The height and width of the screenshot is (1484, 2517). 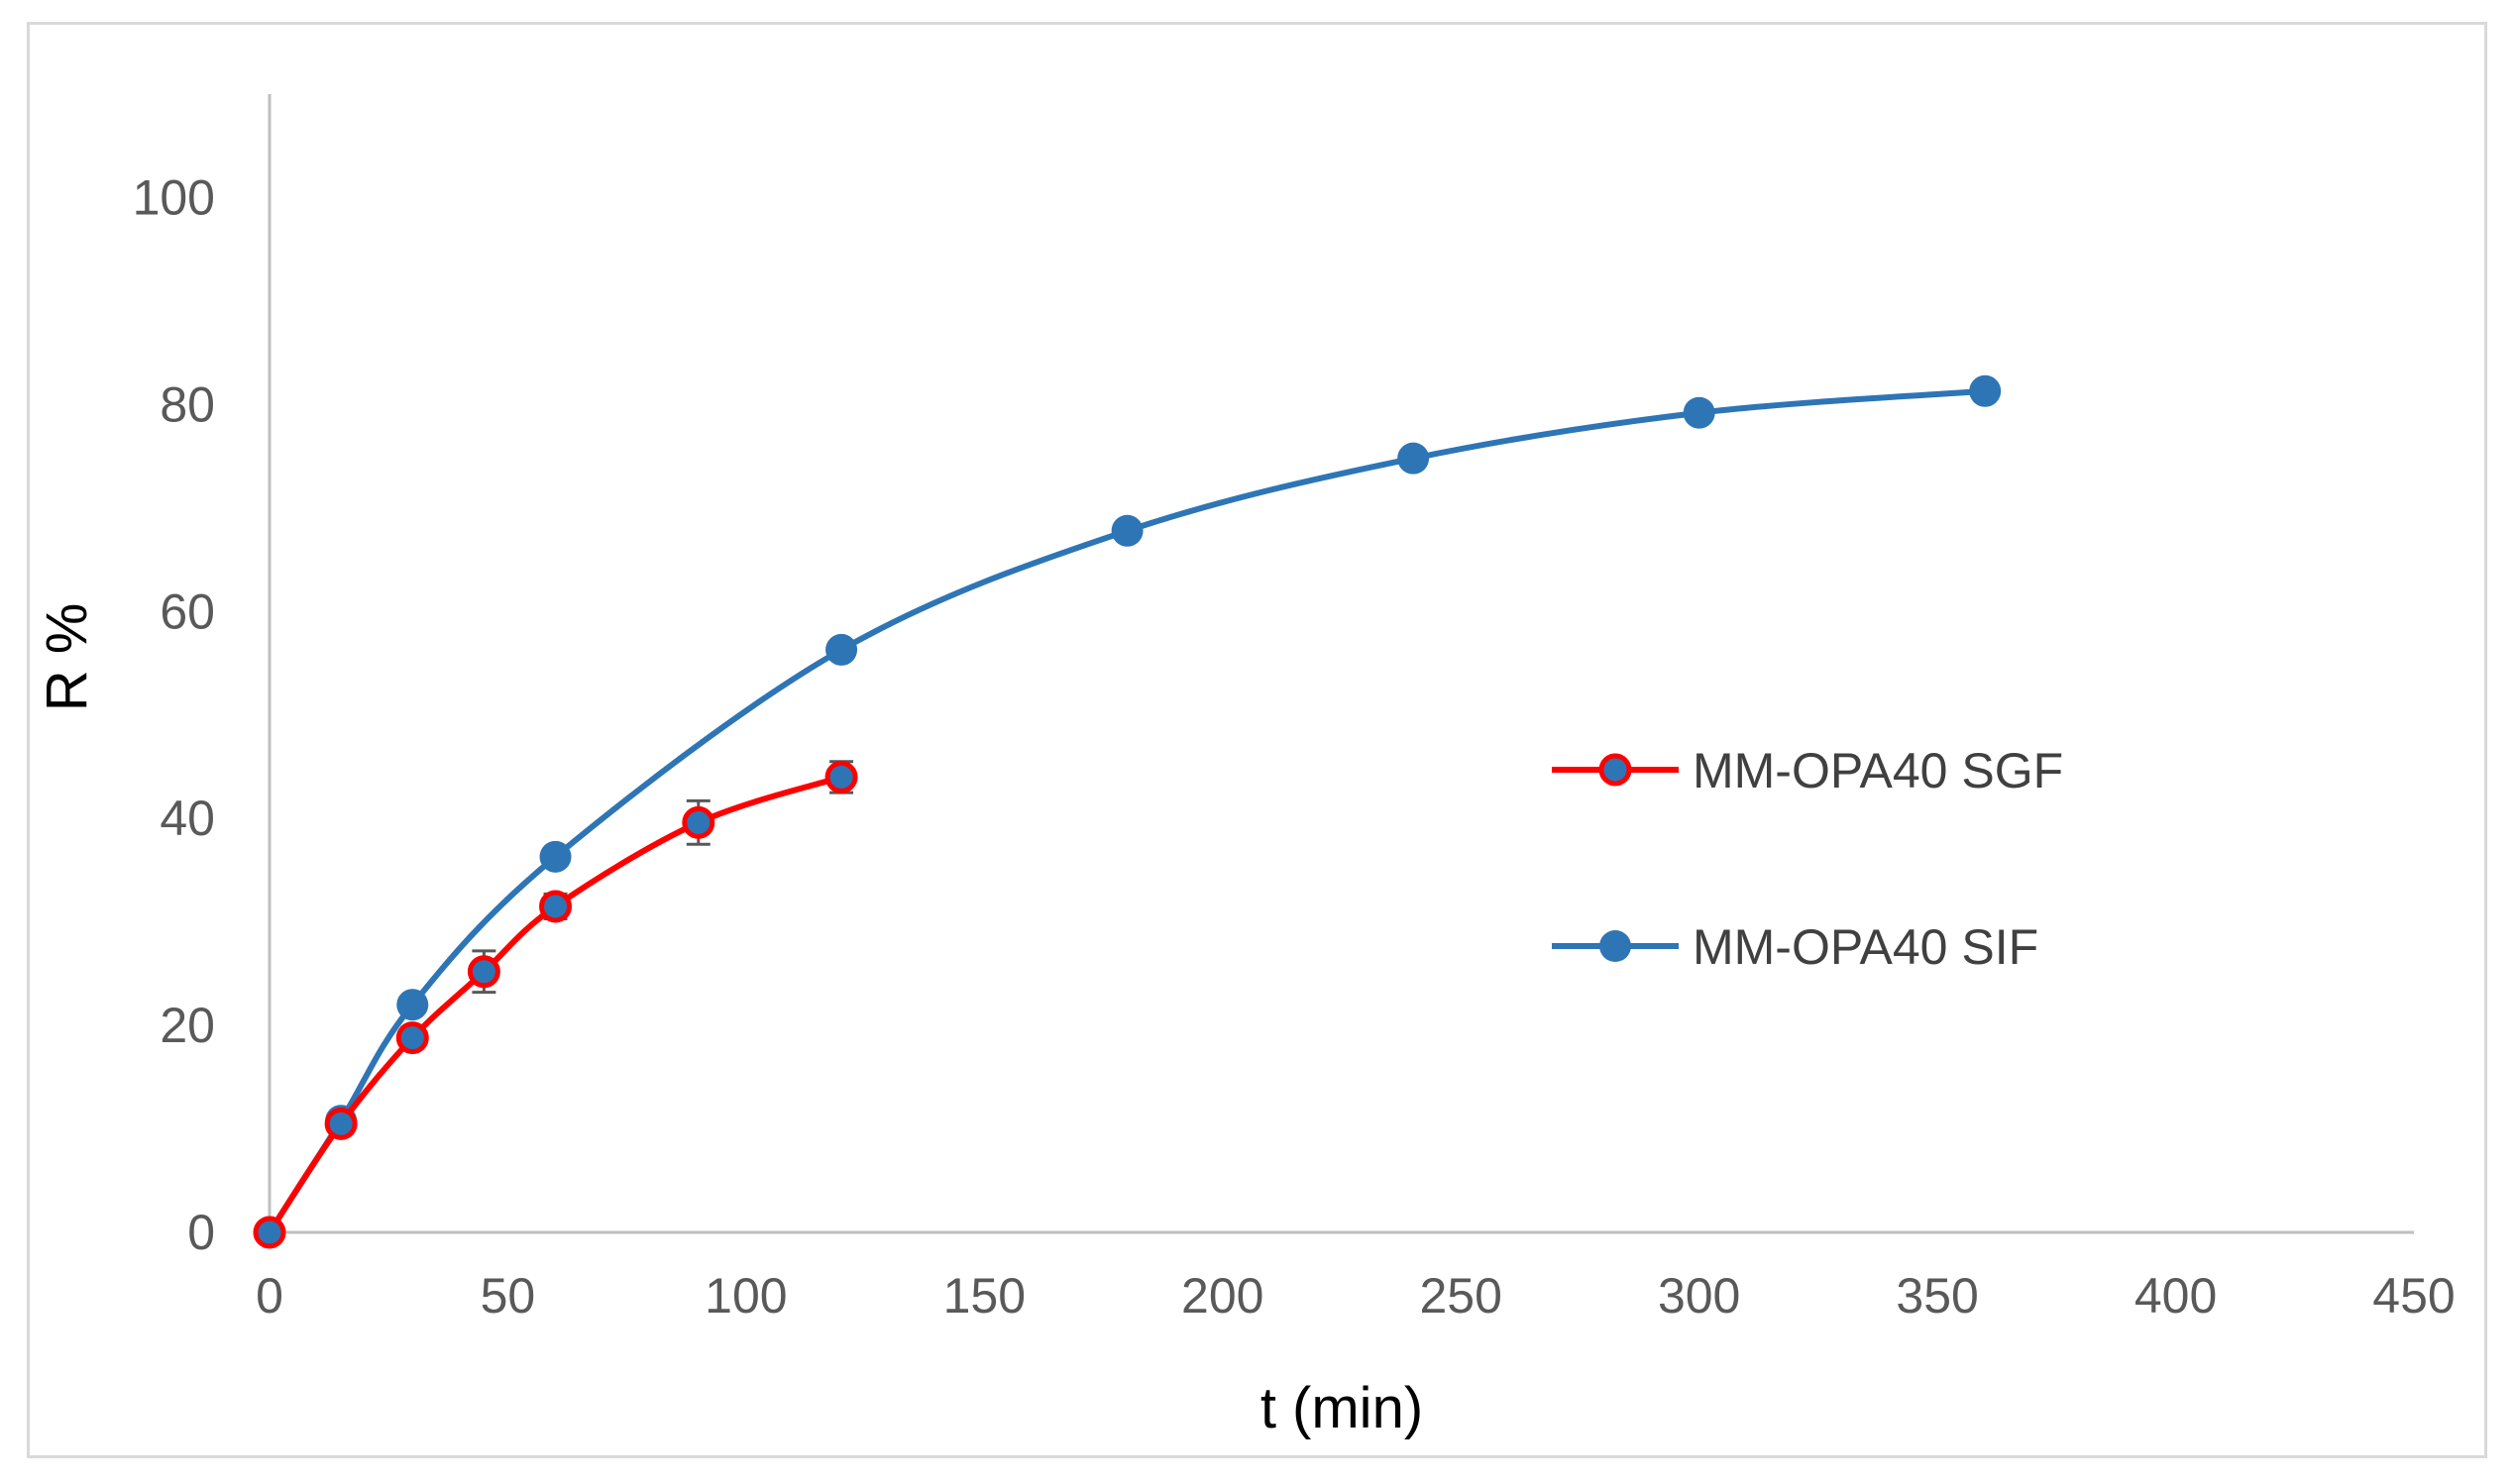 What do you see at coordinates (201, 1233) in the screenshot?
I see `y-tick-label: 0` at bounding box center [201, 1233].